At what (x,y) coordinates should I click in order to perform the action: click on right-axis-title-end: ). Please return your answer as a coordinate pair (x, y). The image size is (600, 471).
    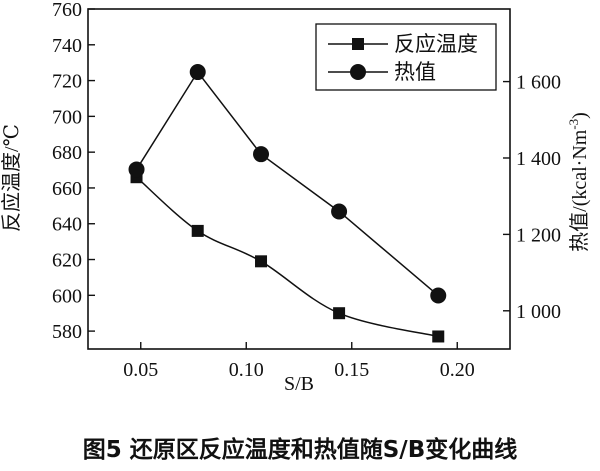
    Looking at the image, I should click on (580, 115).